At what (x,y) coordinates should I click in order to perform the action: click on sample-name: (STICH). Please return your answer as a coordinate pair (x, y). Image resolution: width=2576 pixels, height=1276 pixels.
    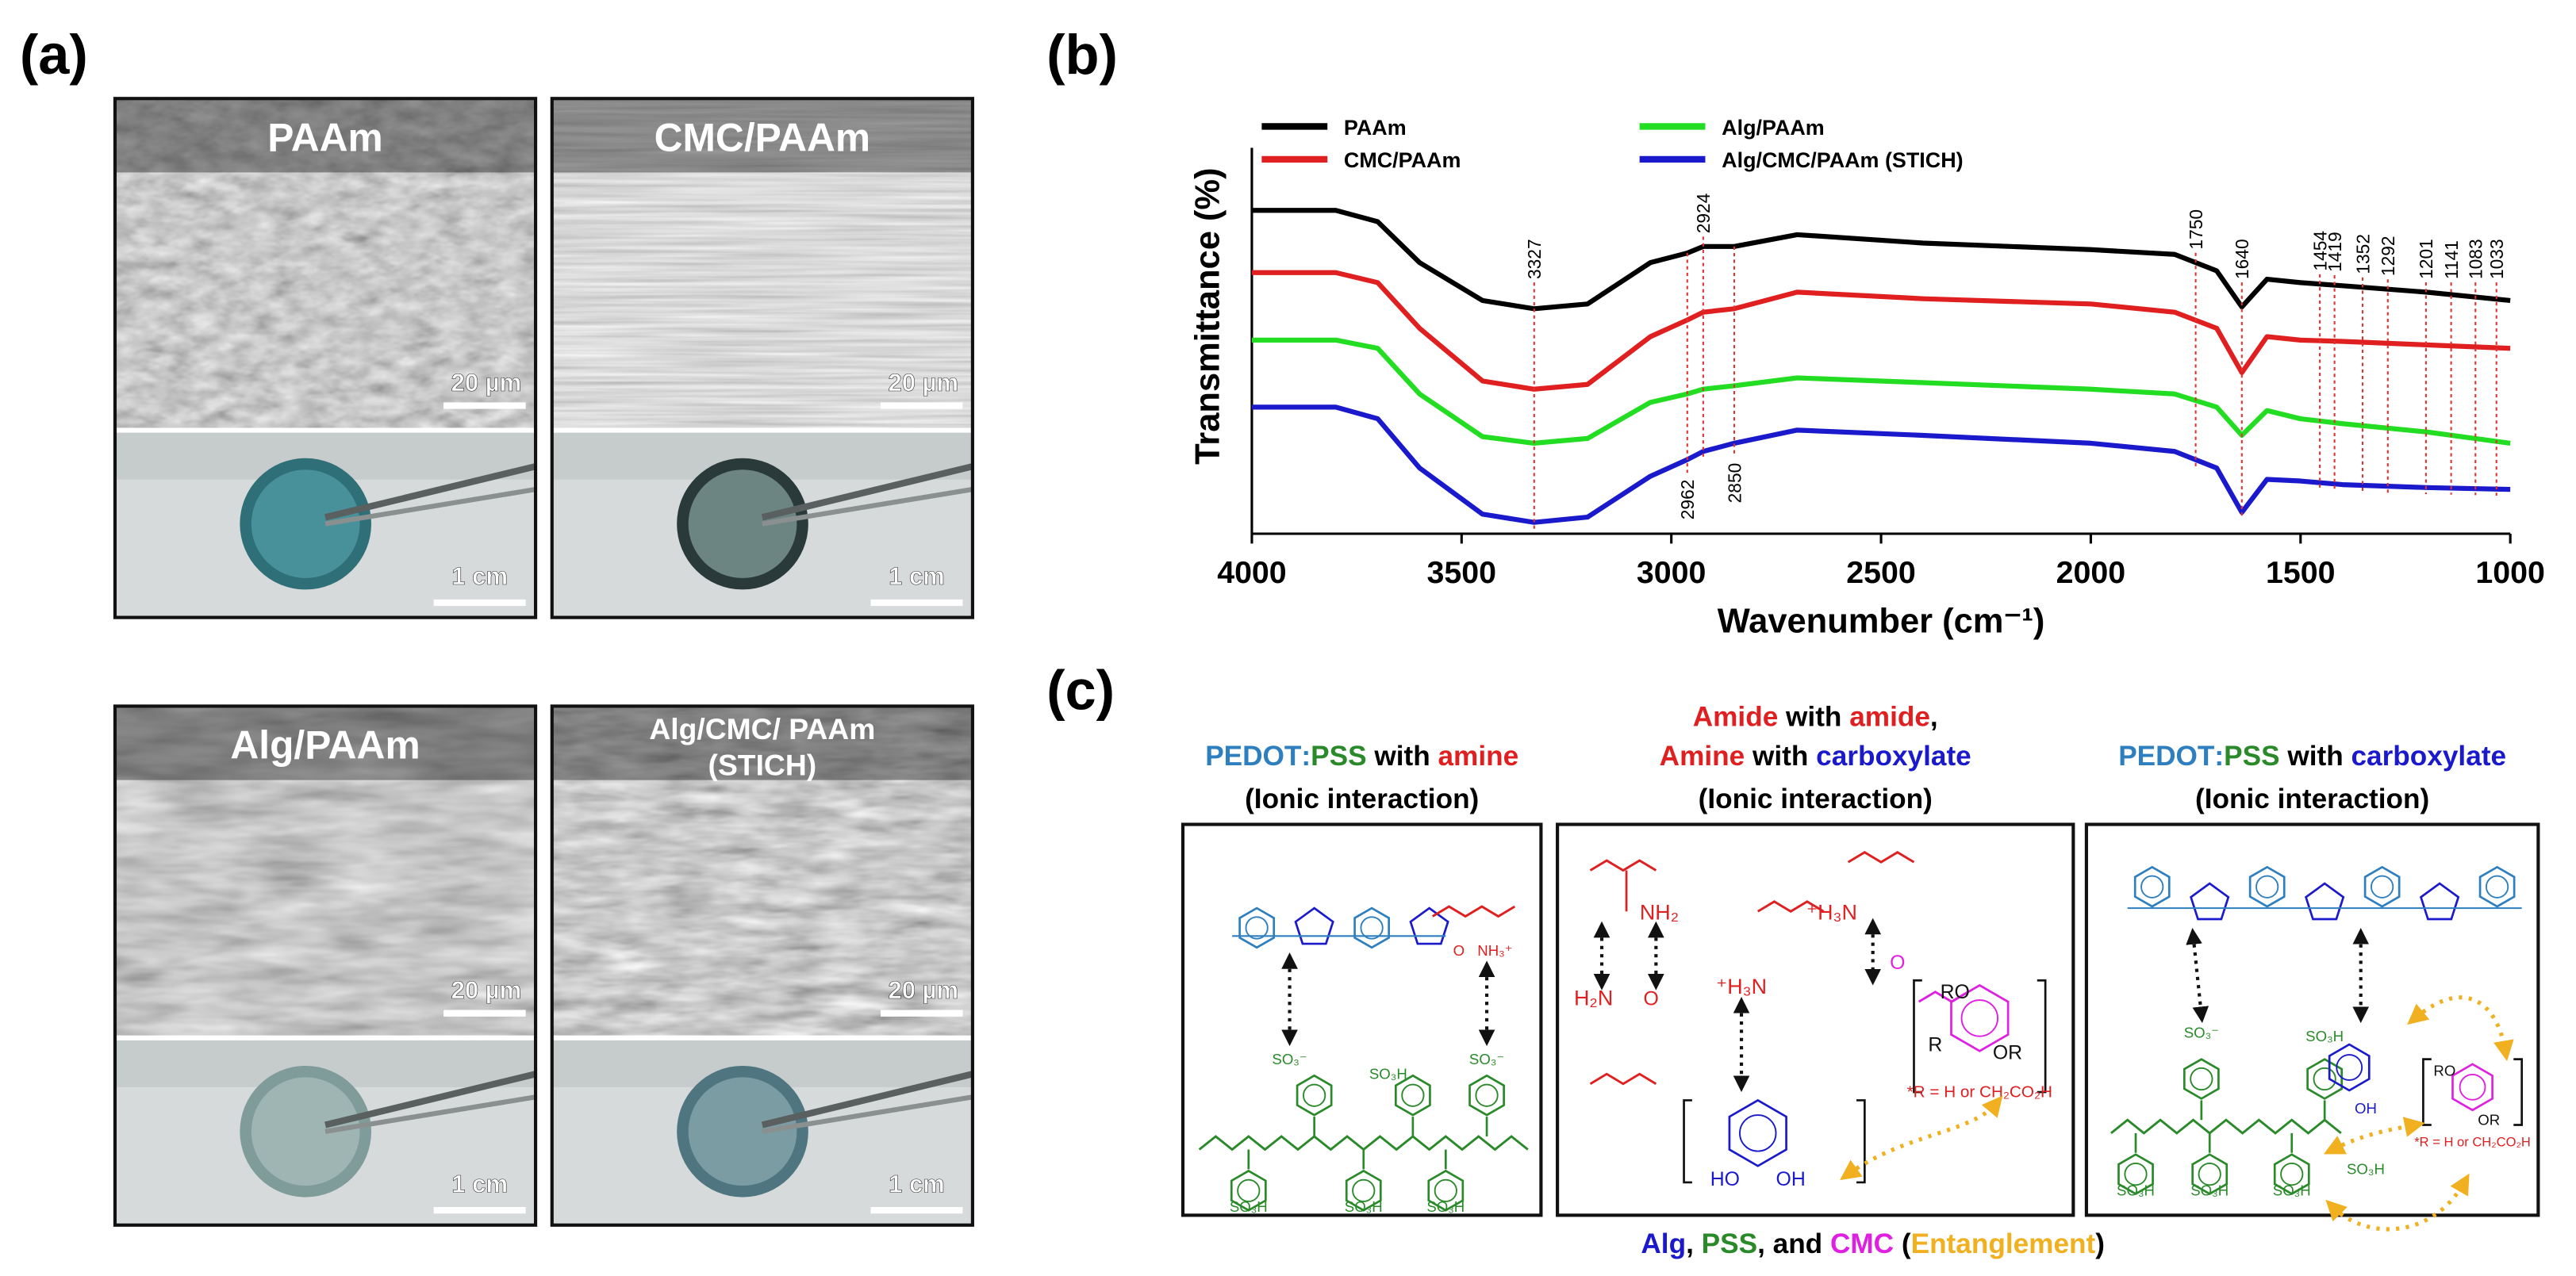
    Looking at the image, I should click on (762, 764).